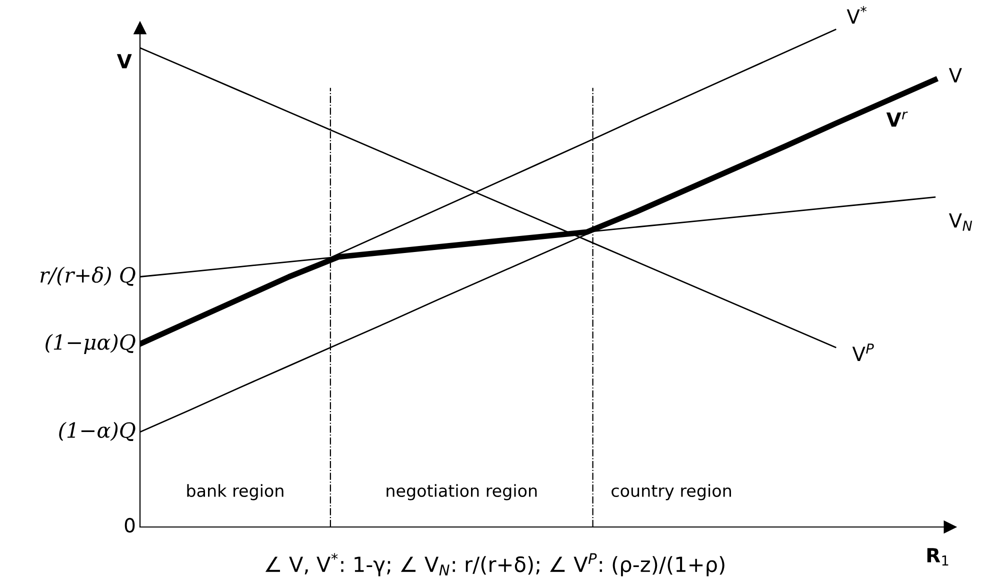 The height and width of the screenshot is (587, 990). I want to click on annotation: negotiation region, so click(461, 492).